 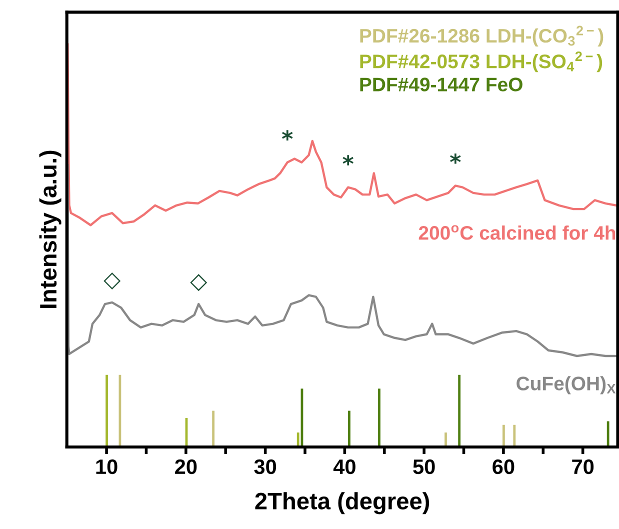 I want to click on text: PDF#49-1447 FeO, so click(x=441, y=85).